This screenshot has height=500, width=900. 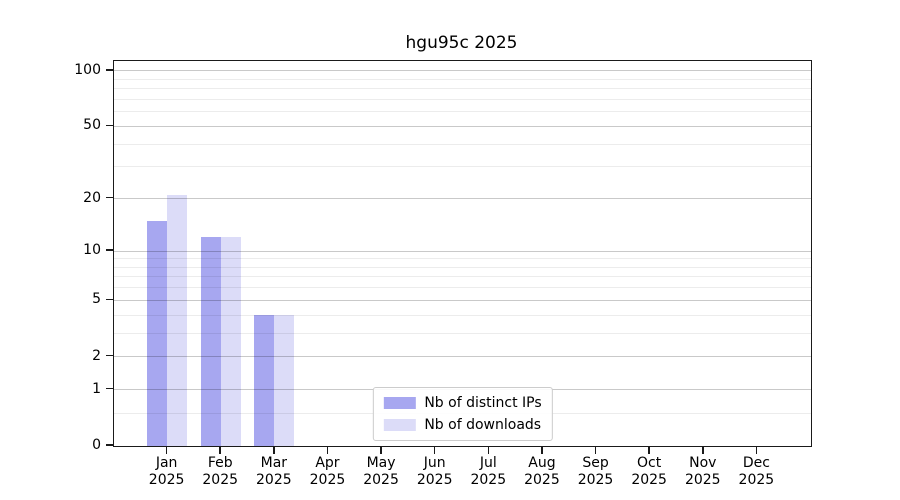 I want to click on legend-label: Nb of distinct IPs, so click(x=483, y=403).